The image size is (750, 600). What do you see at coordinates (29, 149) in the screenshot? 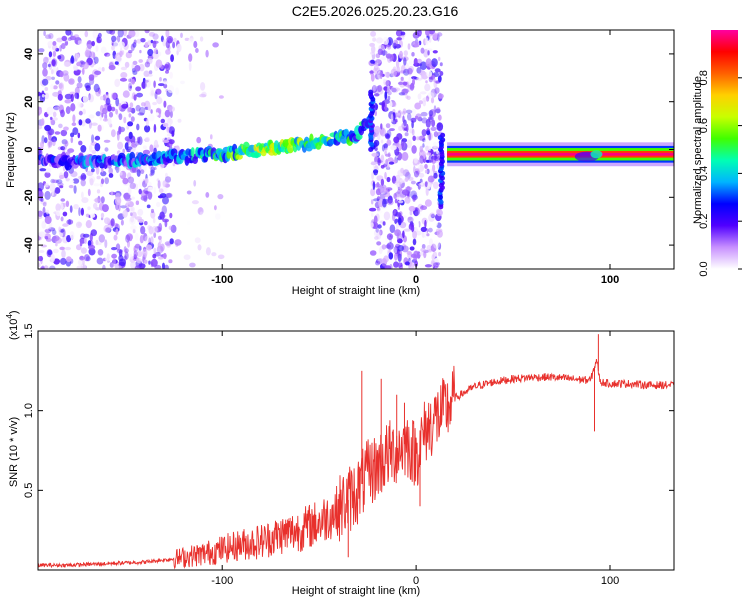
I see `spectrogram-y-tick-label: 0` at bounding box center [29, 149].